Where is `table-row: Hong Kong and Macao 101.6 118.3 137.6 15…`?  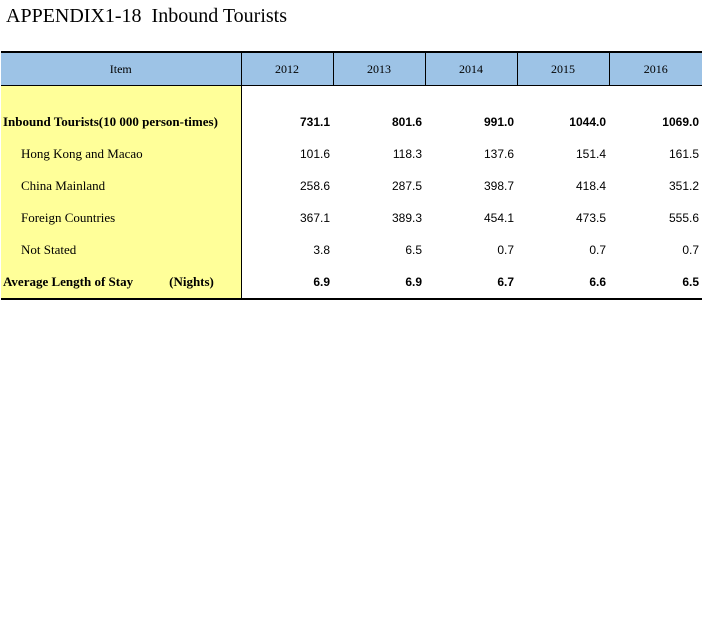 table-row: Hong Kong and Macao 101.6 118.3 137.6 15… is located at coordinates (351, 154).